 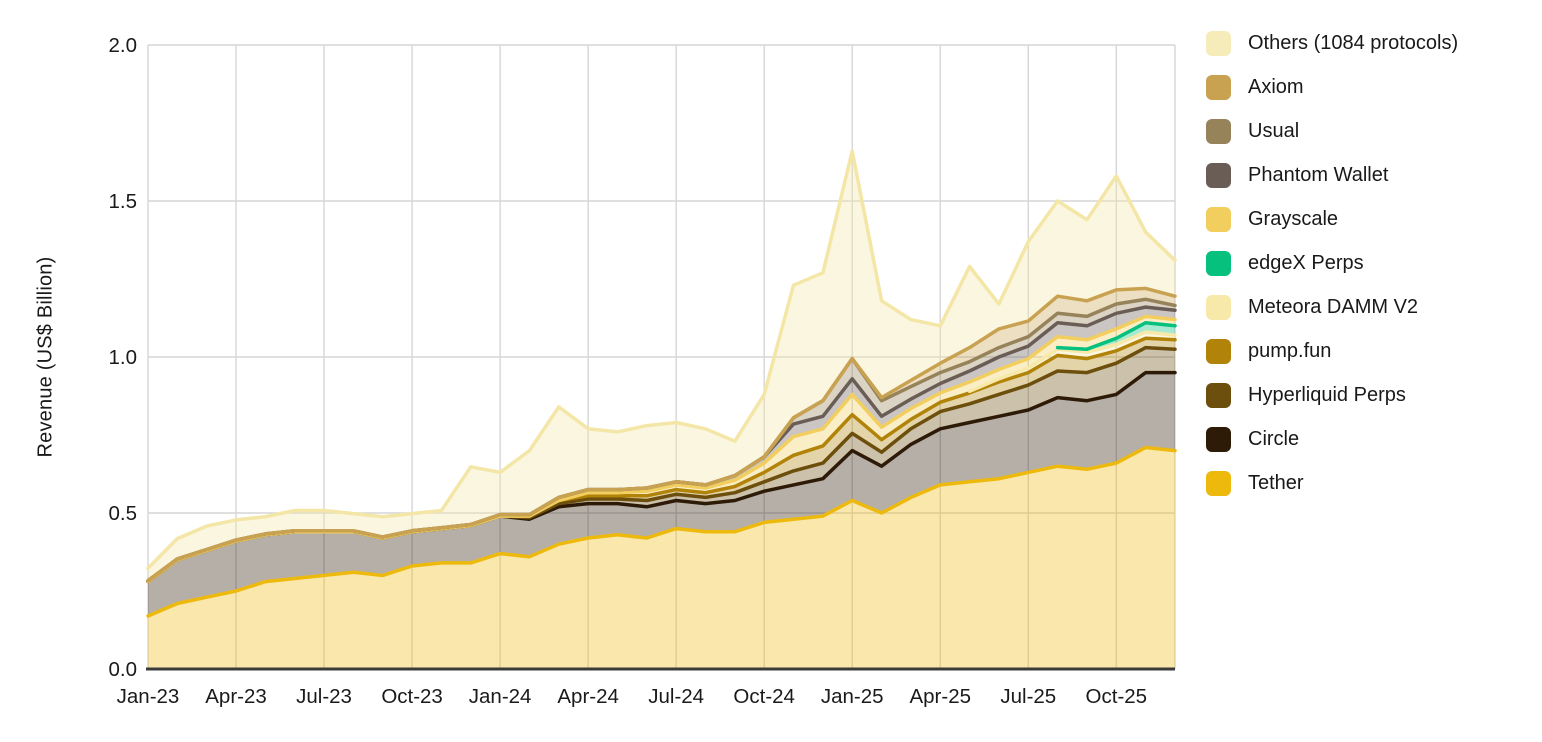 I want to click on legend-item-others-1084-protocols-: Others (1084 protocols), so click(x=1371, y=43).